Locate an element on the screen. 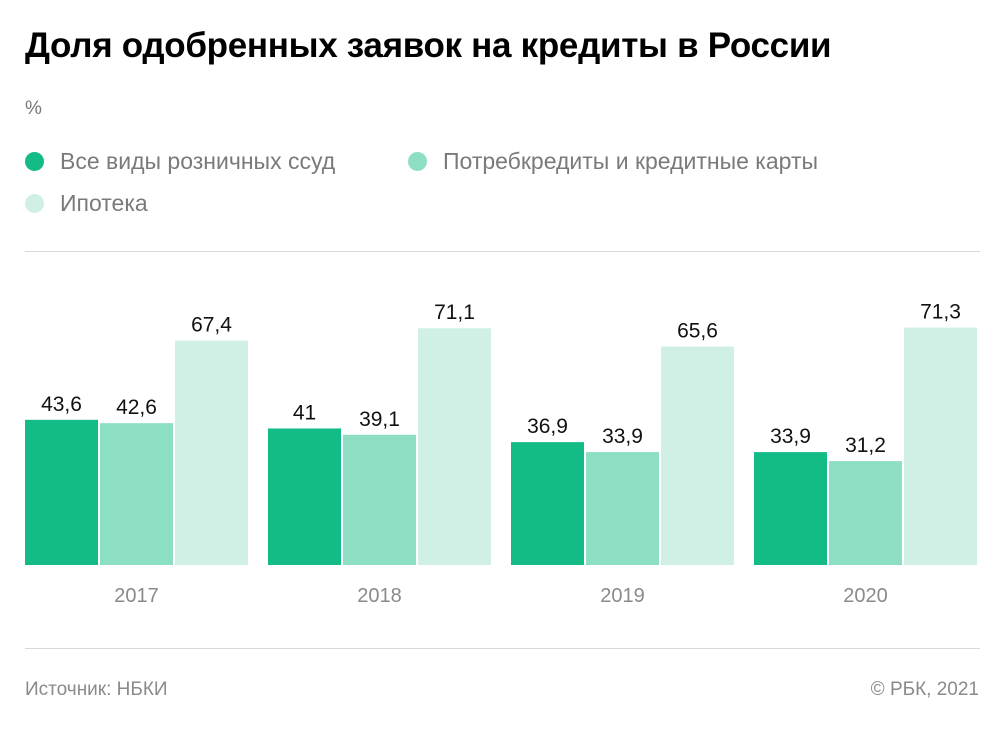 The height and width of the screenshot is (738, 1005). legend-label-consumer: Потребкредиты и кредитные карты is located at coordinates (631, 161).